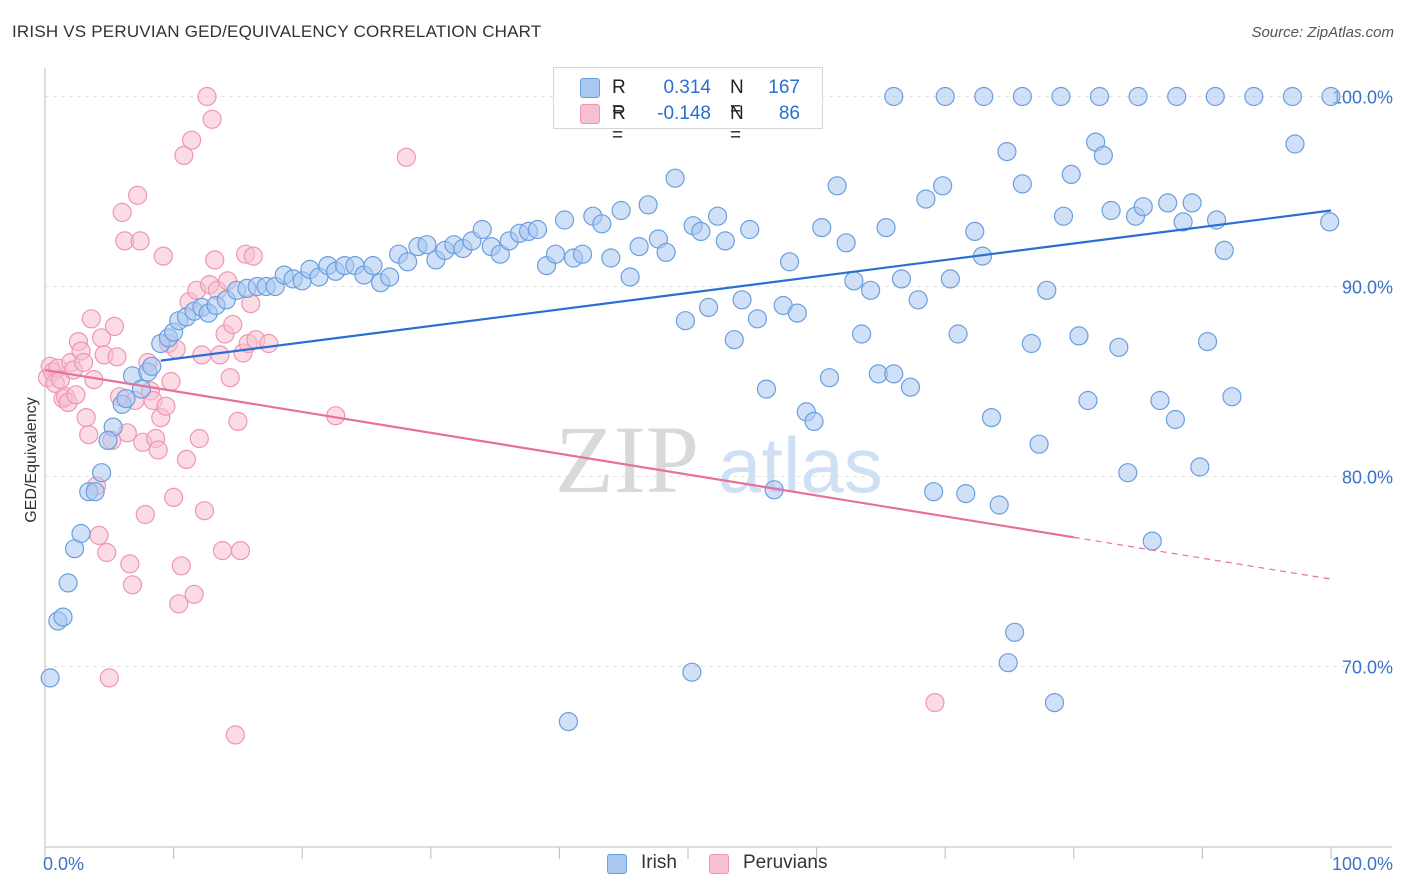 Image resolution: width=1406 pixels, height=892 pixels. Describe the element at coordinates (619, 98) in the screenshot. I see `irish-r-label: R =` at that location.